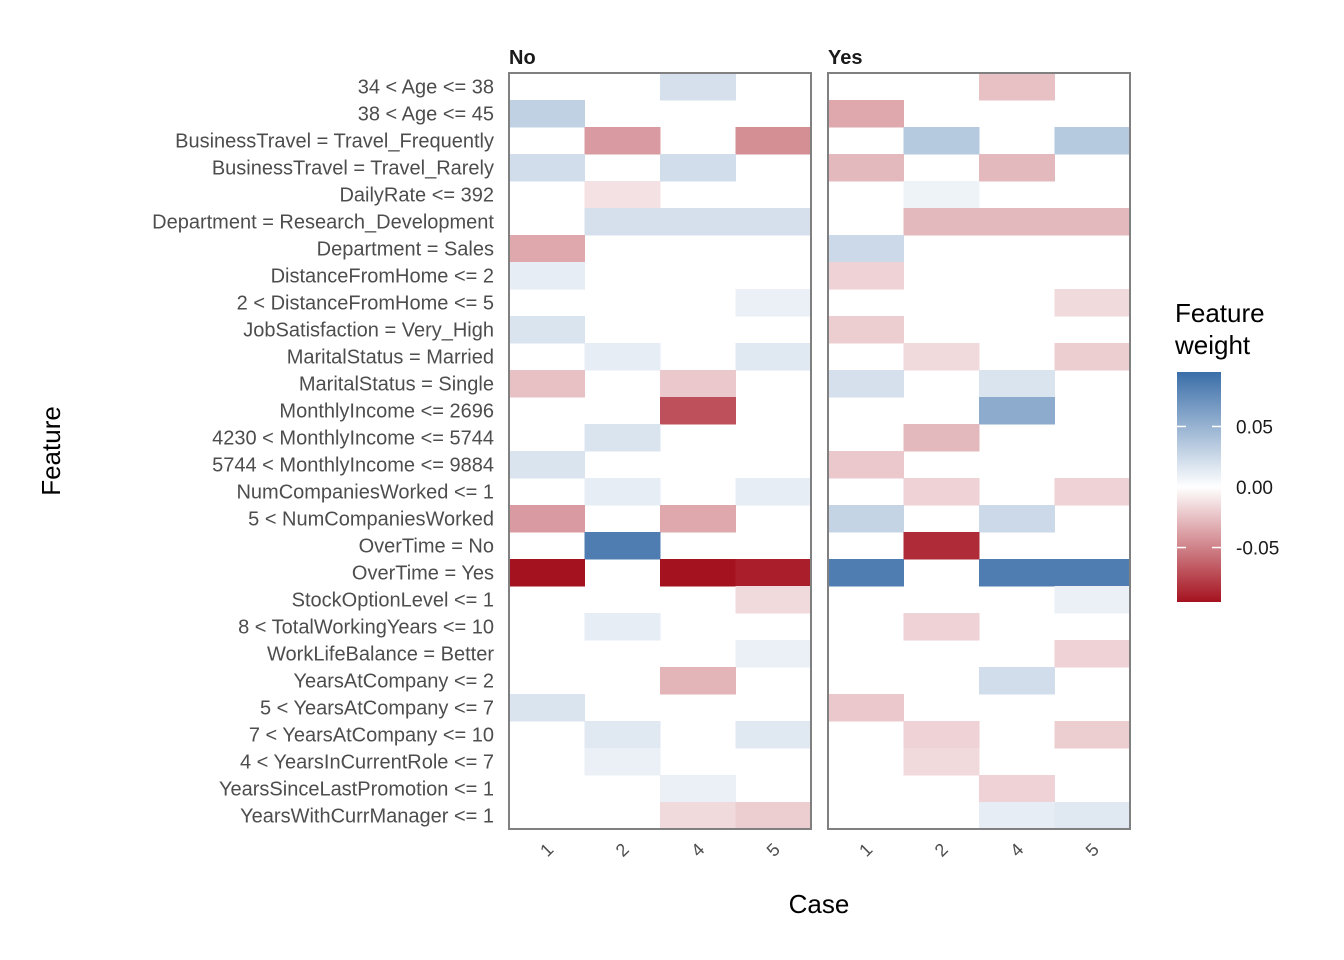 This screenshot has width=1344, height=960. What do you see at coordinates (1254, 488) in the screenshot?
I see `legend-tick-label: 0.00` at bounding box center [1254, 488].